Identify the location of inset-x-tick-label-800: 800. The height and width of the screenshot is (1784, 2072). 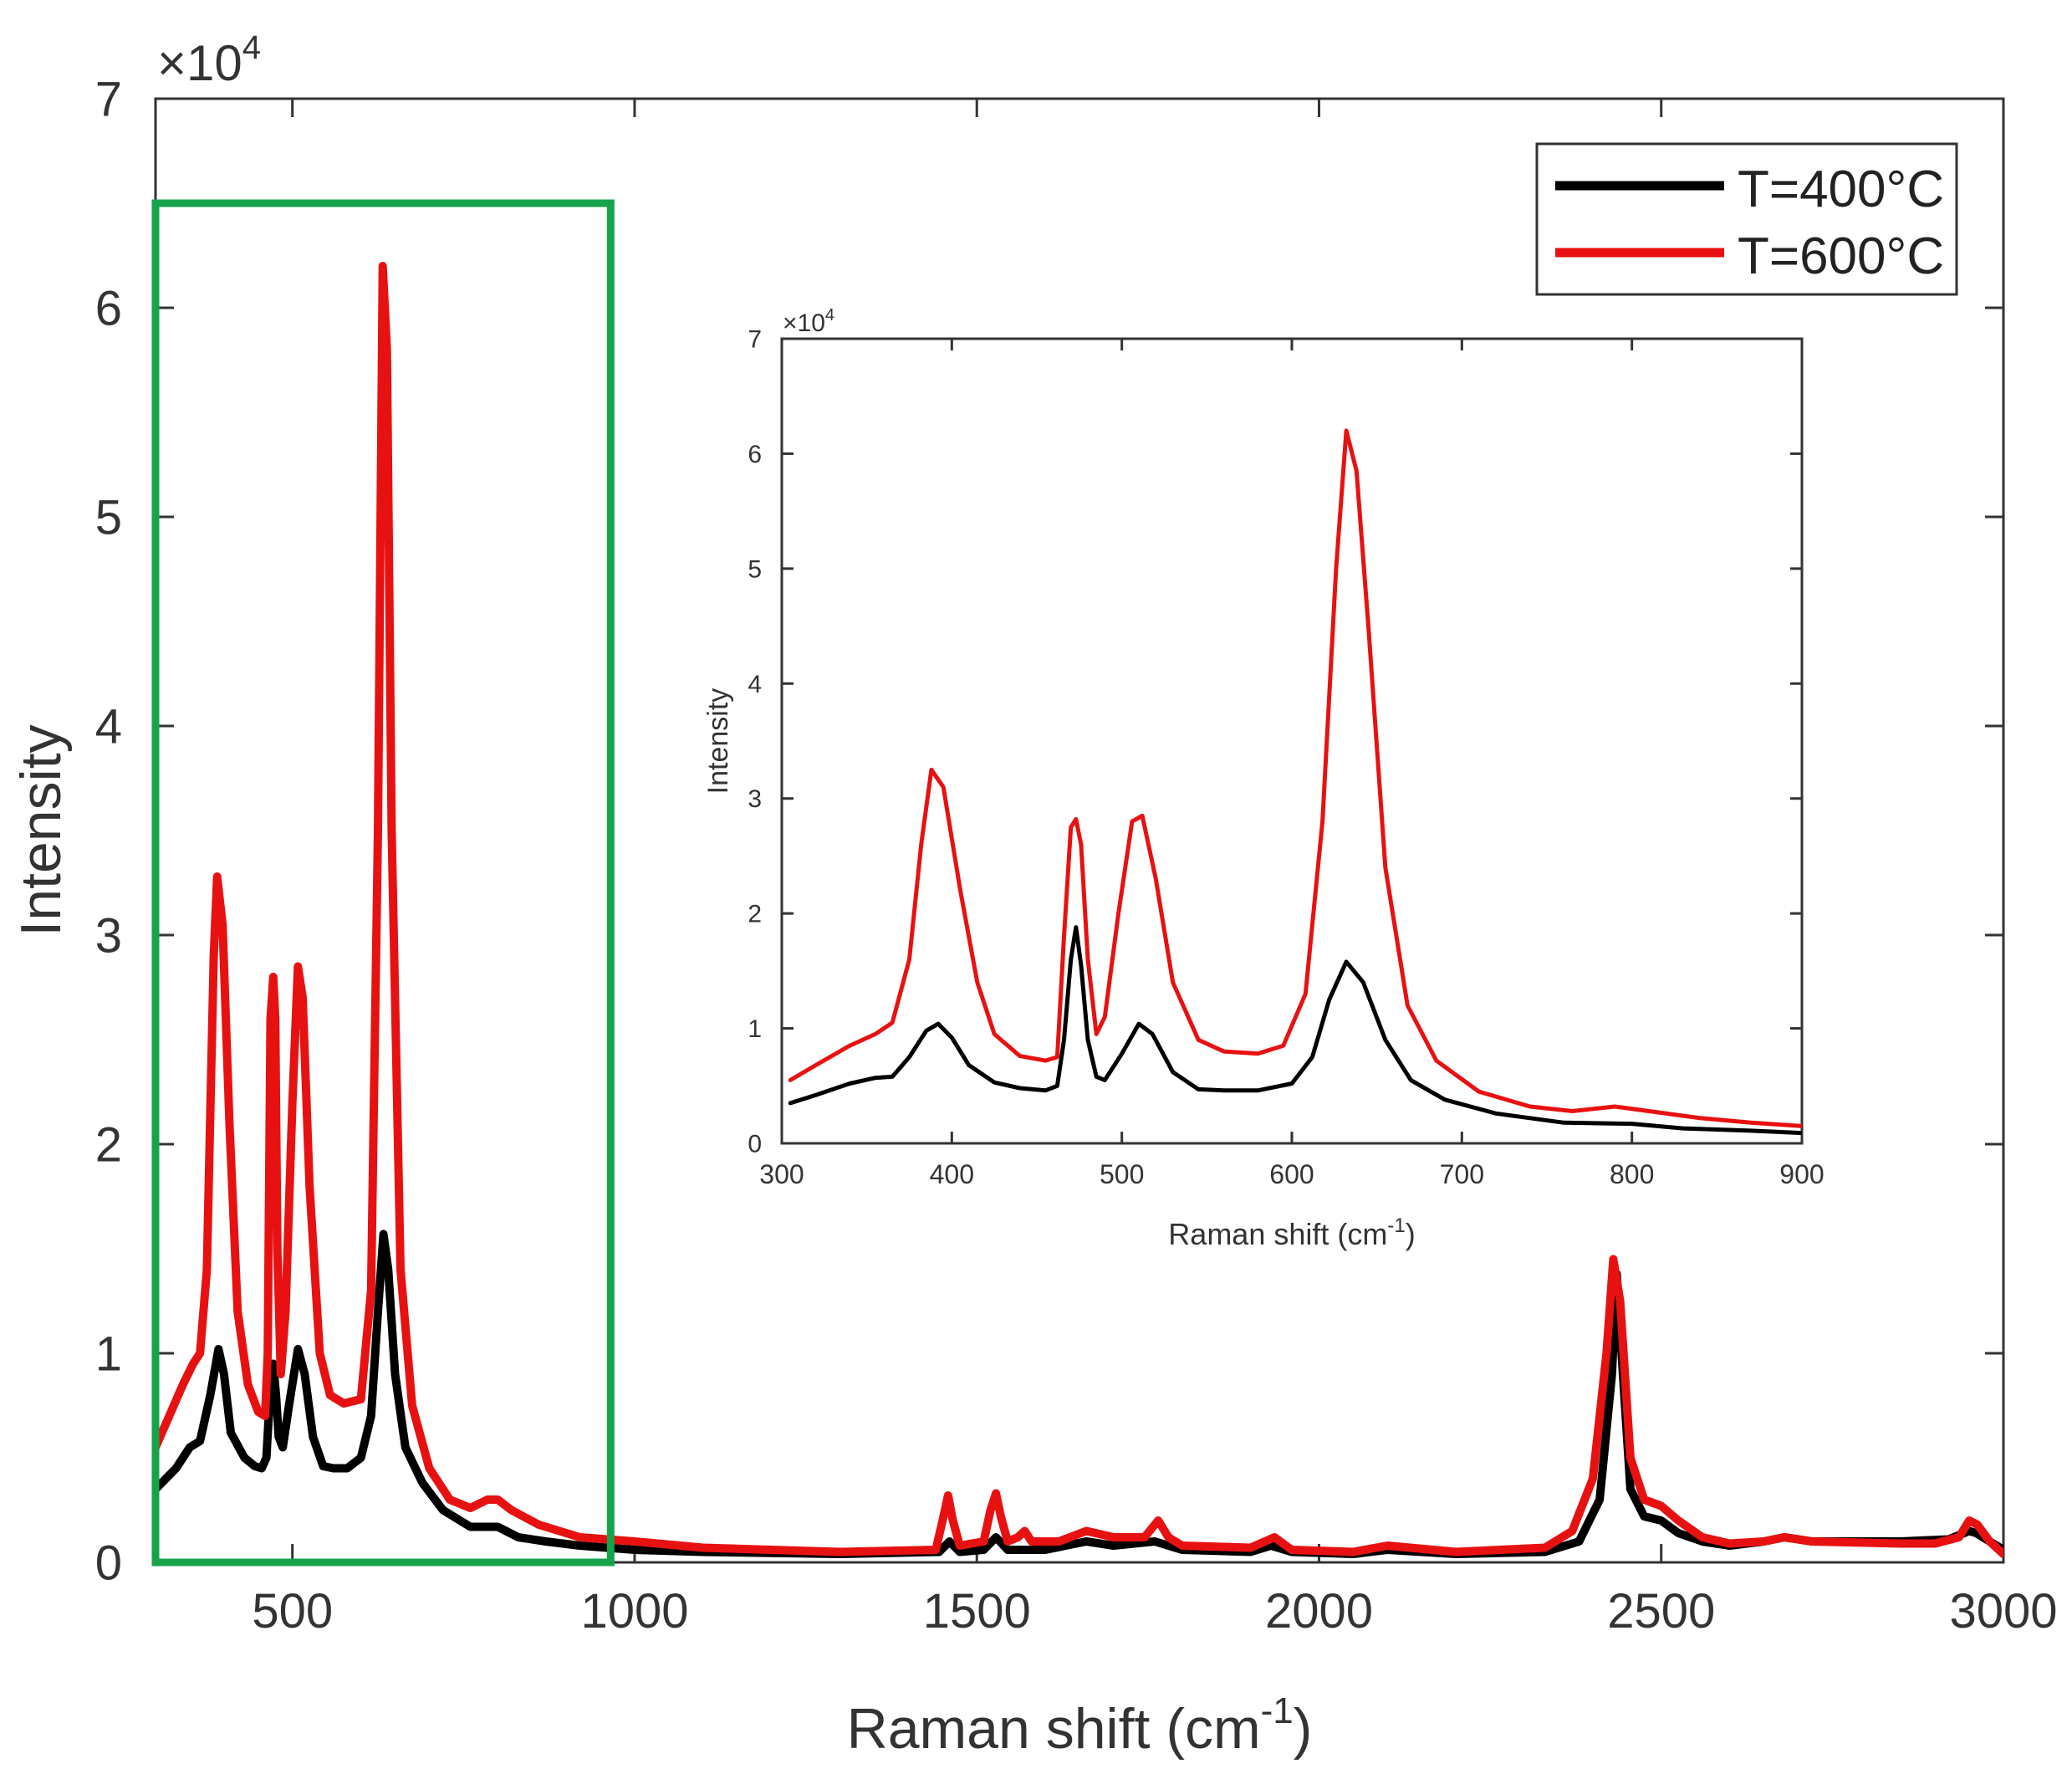
(1632, 1174).